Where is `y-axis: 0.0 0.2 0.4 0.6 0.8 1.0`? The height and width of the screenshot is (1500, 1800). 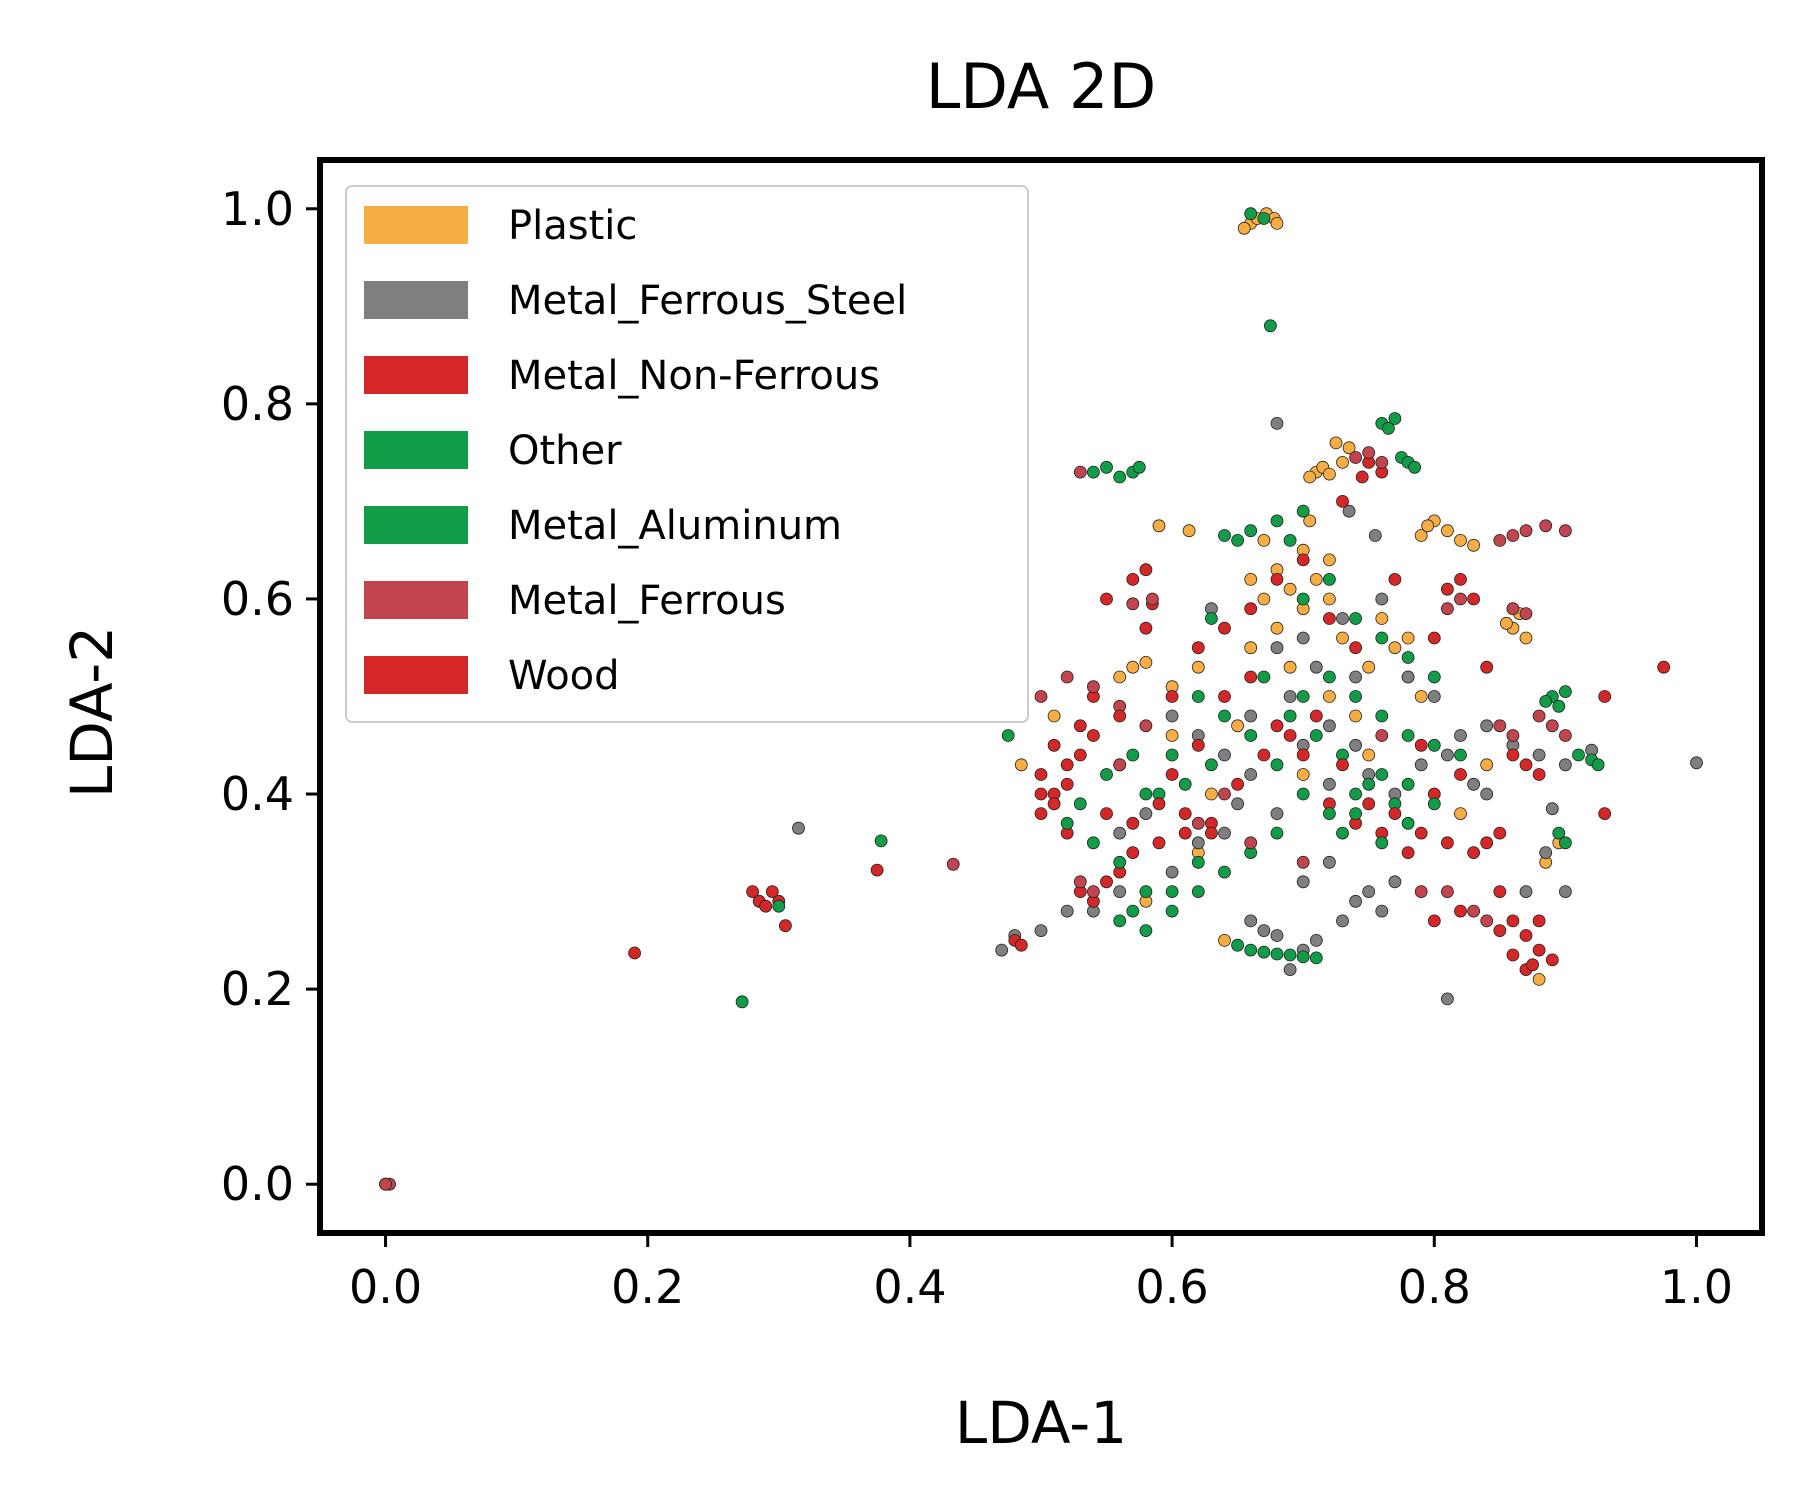 y-axis: 0.0 0.2 0.4 0.6 0.8 1.0 is located at coordinates (270, 696).